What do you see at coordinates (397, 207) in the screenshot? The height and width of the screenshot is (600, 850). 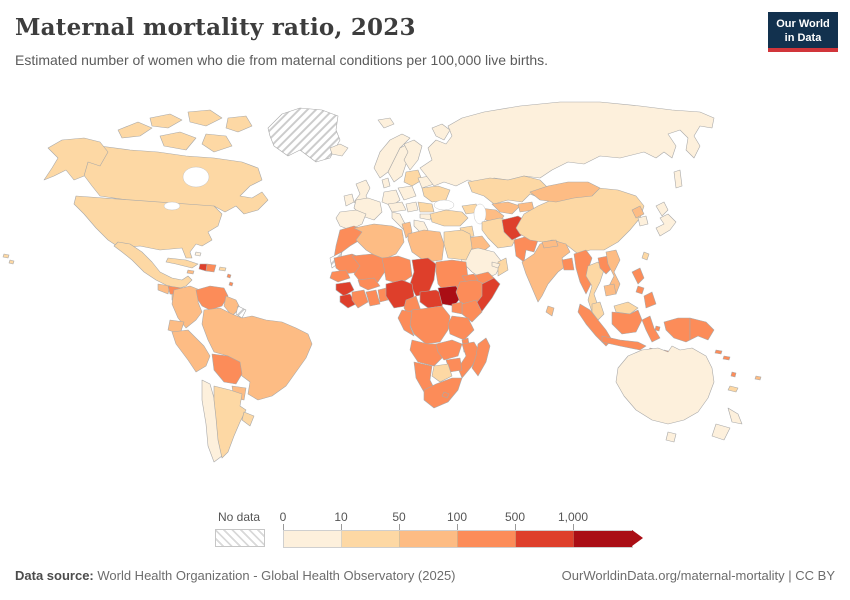 I see `country-central-europe` at bounding box center [397, 207].